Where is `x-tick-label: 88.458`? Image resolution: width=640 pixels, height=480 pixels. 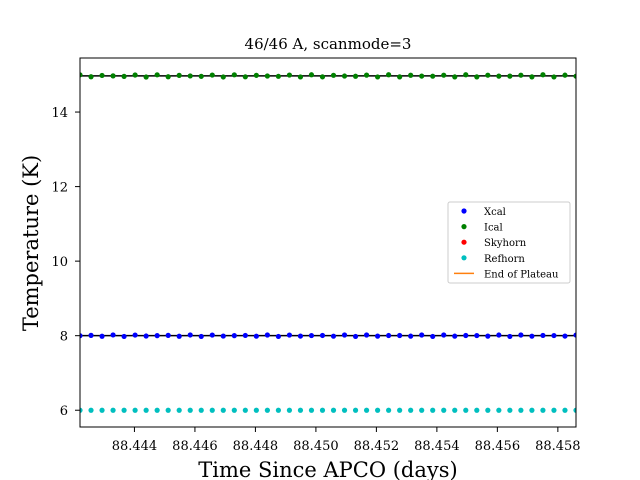
x-tick-label: 88.458 is located at coordinates (558, 446).